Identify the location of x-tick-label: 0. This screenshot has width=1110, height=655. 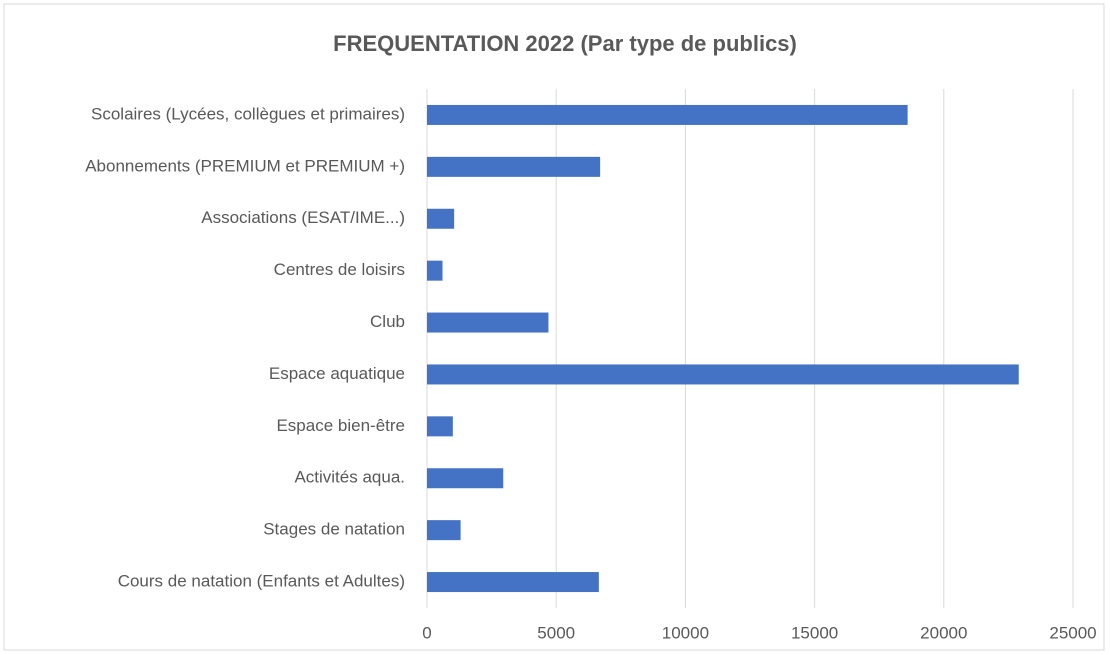
(426, 632).